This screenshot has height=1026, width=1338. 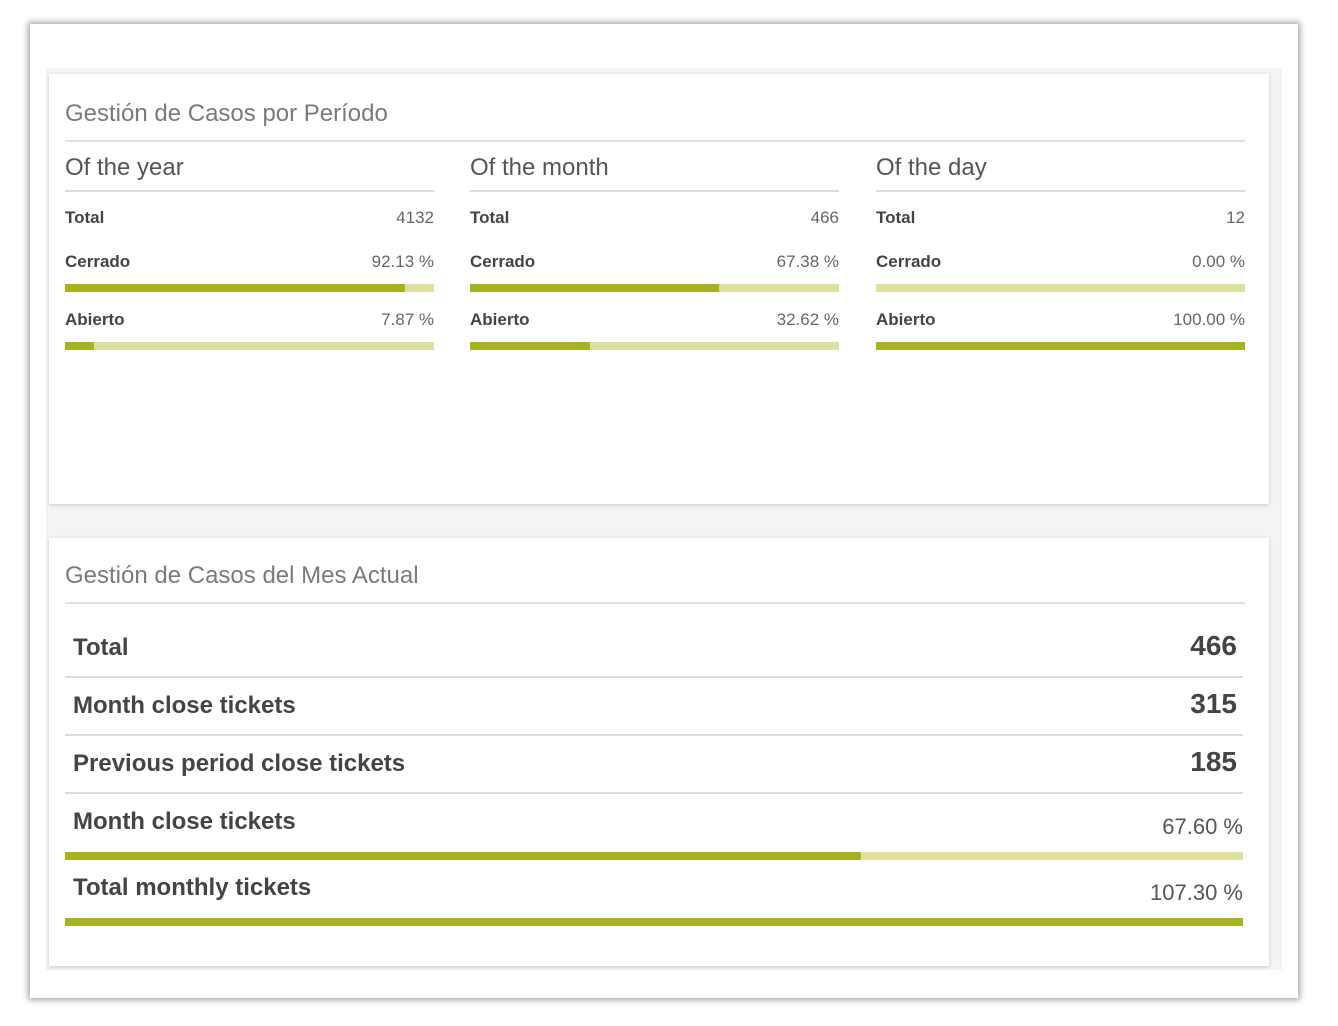 I want to click on month-close-percent-fill, so click(x=463, y=856).